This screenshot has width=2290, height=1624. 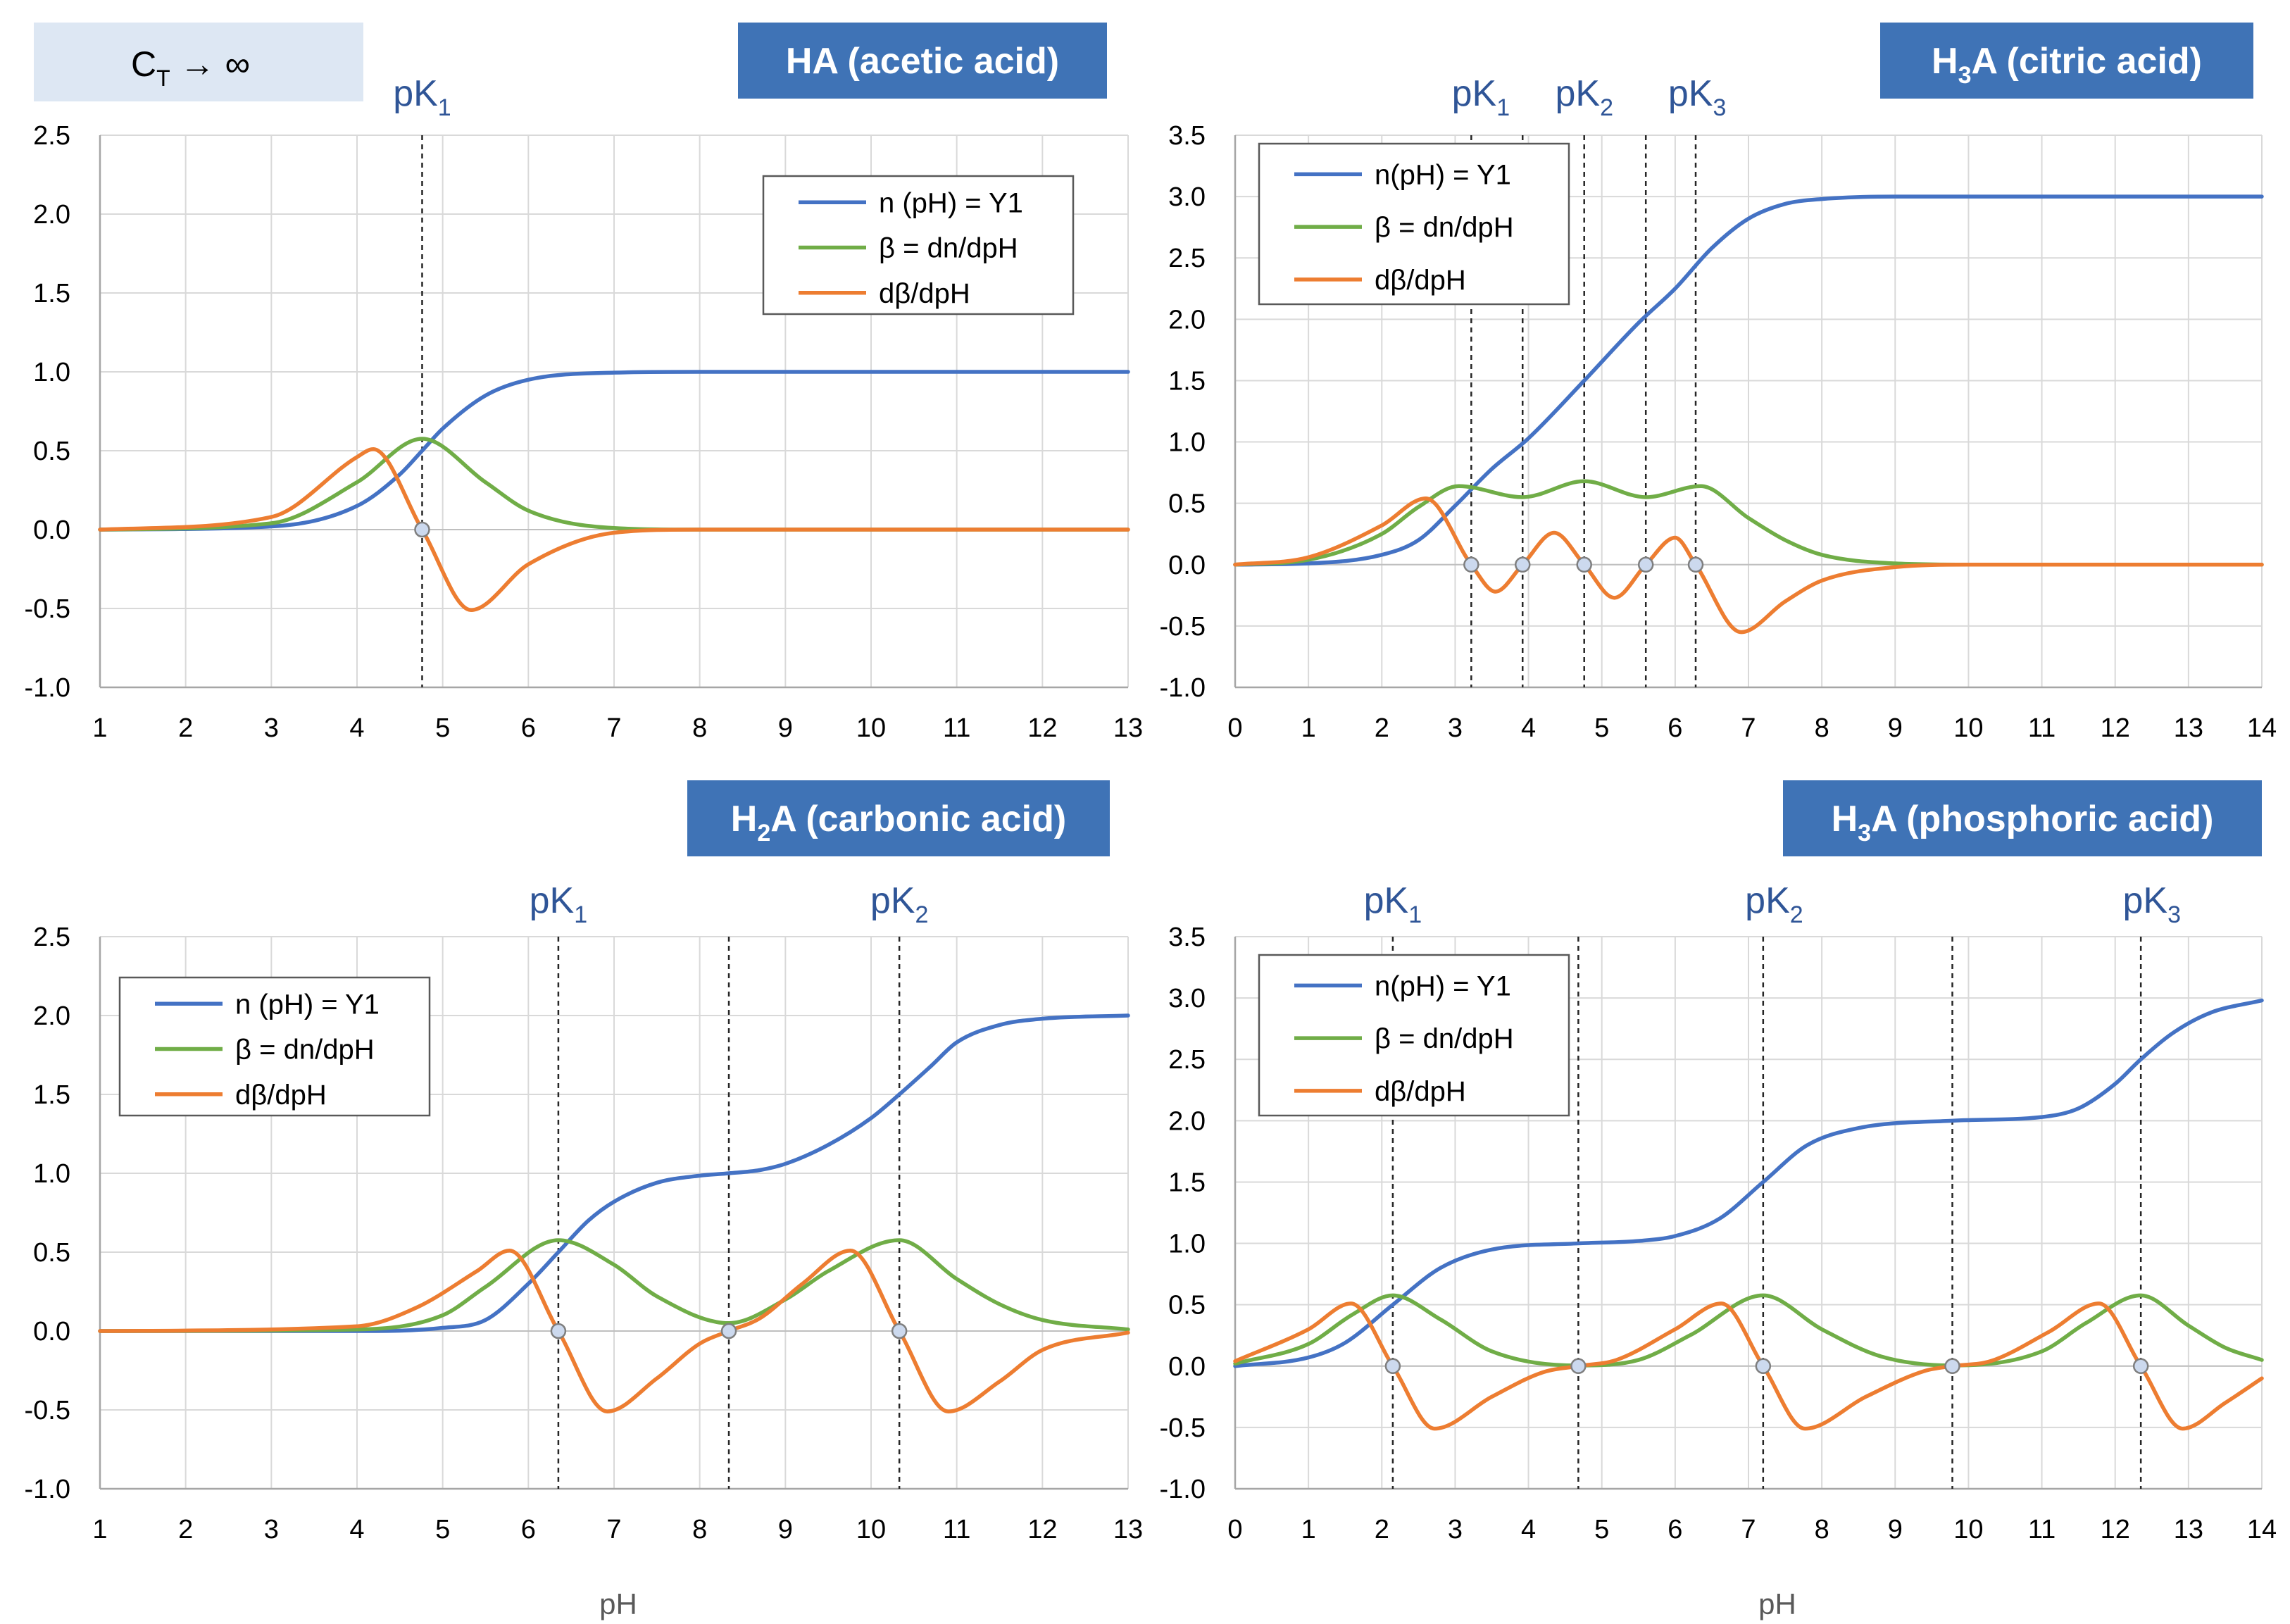 What do you see at coordinates (1822, 1530) in the screenshot?
I see `x-tick-label: 8` at bounding box center [1822, 1530].